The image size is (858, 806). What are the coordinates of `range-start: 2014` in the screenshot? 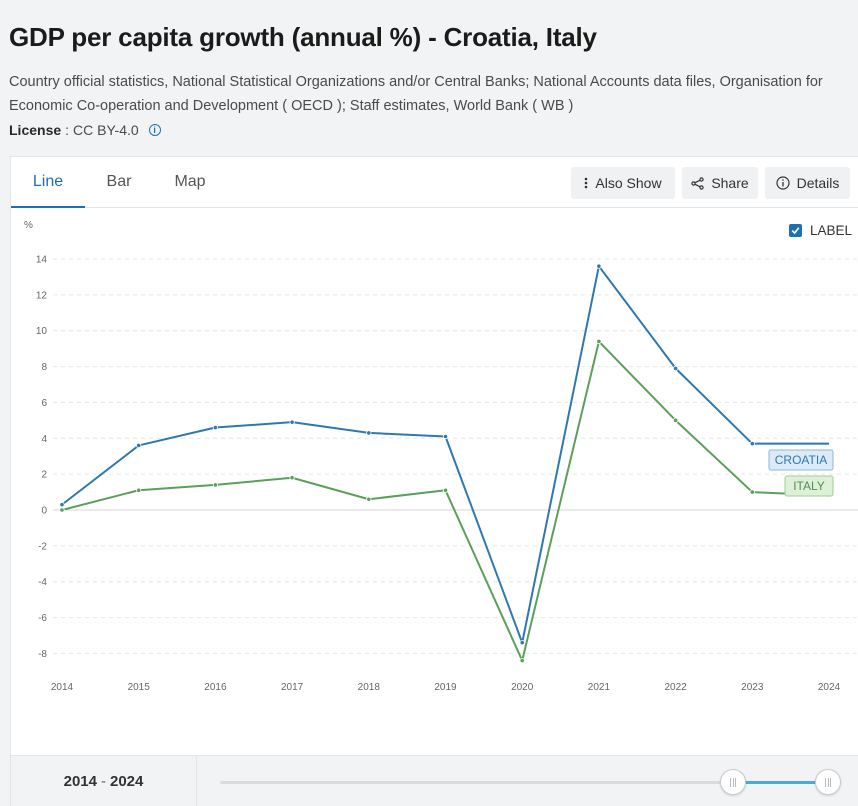 It's located at (80, 781).